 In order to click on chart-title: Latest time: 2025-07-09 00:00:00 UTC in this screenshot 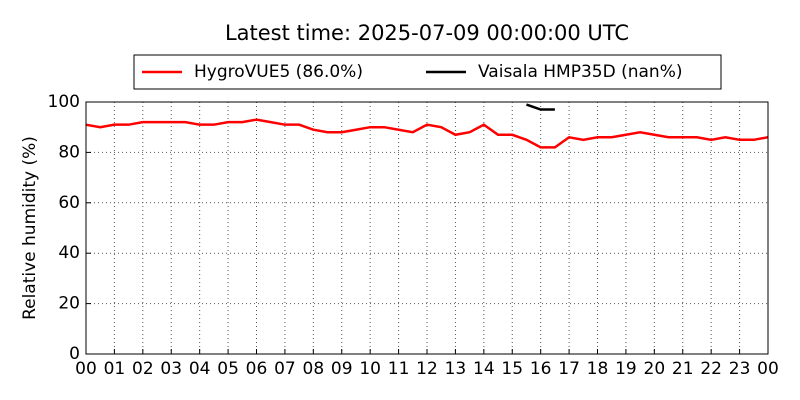, I will do `click(427, 33)`.